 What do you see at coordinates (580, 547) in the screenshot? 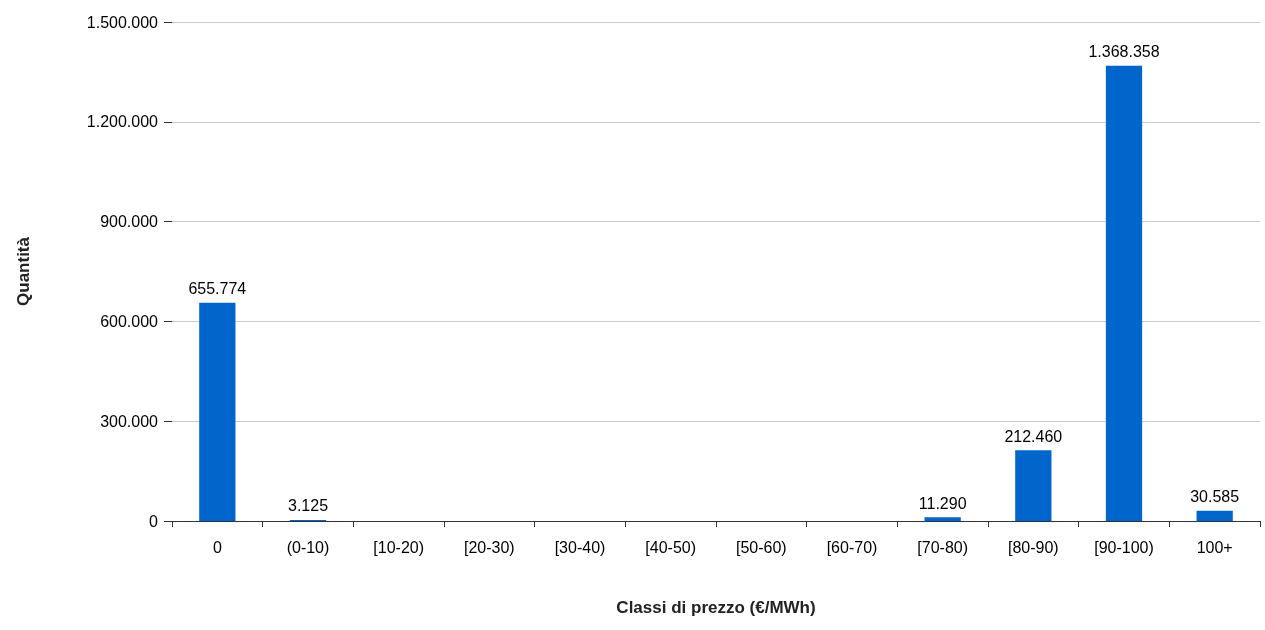
I see `x-tick-label: [30-40)` at bounding box center [580, 547].